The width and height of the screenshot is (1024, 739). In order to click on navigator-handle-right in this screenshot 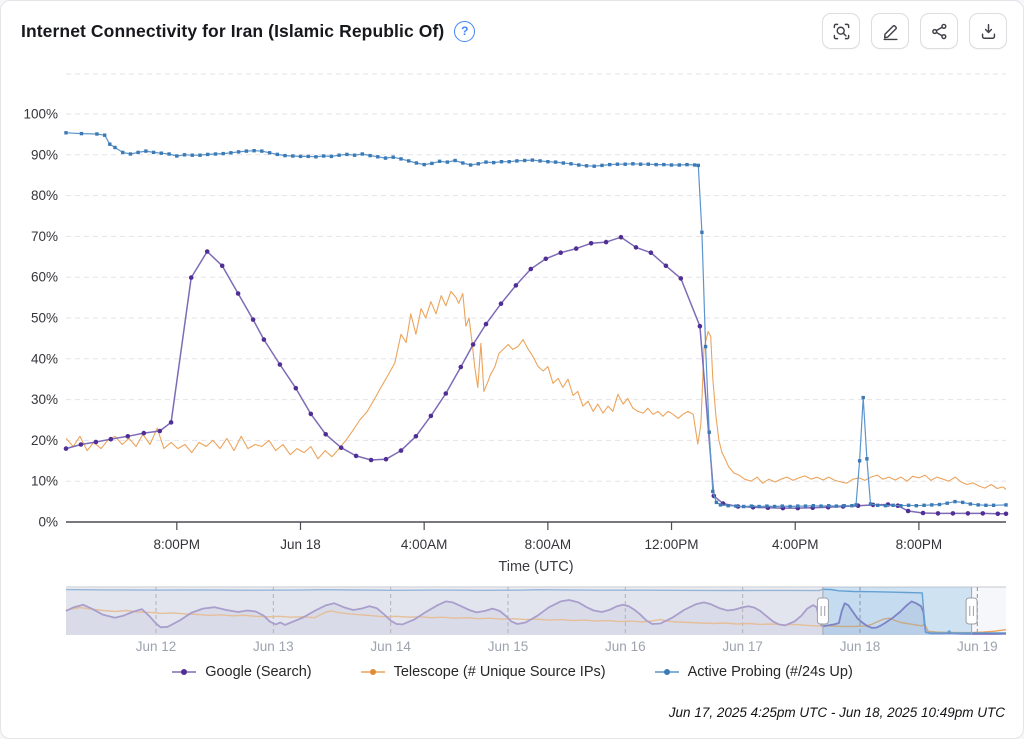, I will do `click(971, 611)`.